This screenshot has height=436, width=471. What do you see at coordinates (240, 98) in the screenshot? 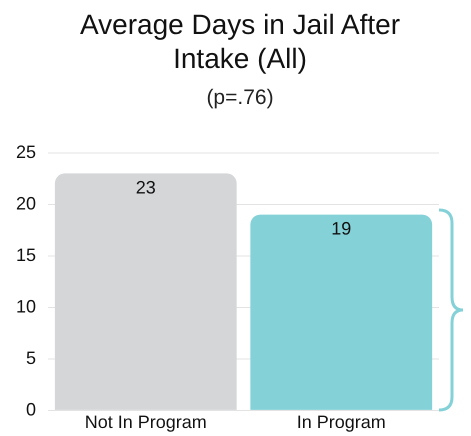
I see `chart-subtitle: (p=.76)` at bounding box center [240, 98].